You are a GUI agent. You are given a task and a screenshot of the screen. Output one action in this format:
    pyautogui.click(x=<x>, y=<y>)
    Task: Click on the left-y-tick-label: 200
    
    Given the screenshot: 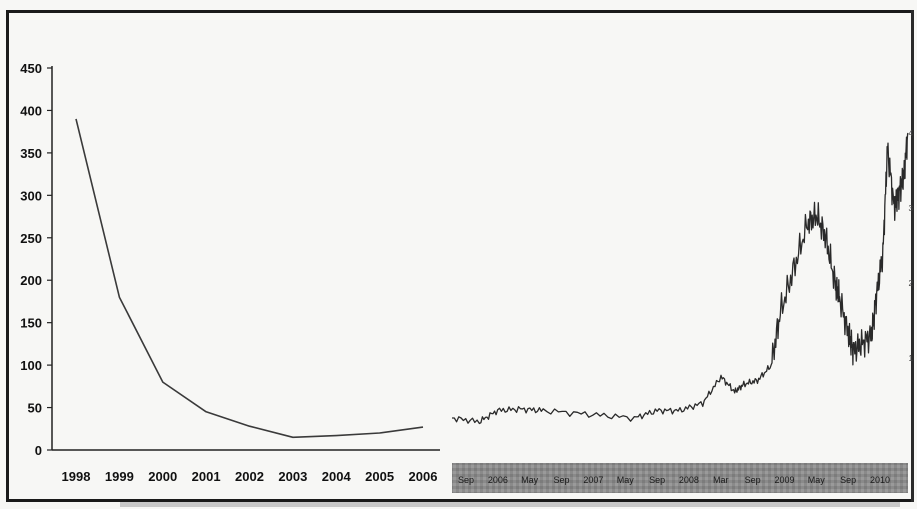 What is the action you would take?
    pyautogui.click(x=31, y=280)
    